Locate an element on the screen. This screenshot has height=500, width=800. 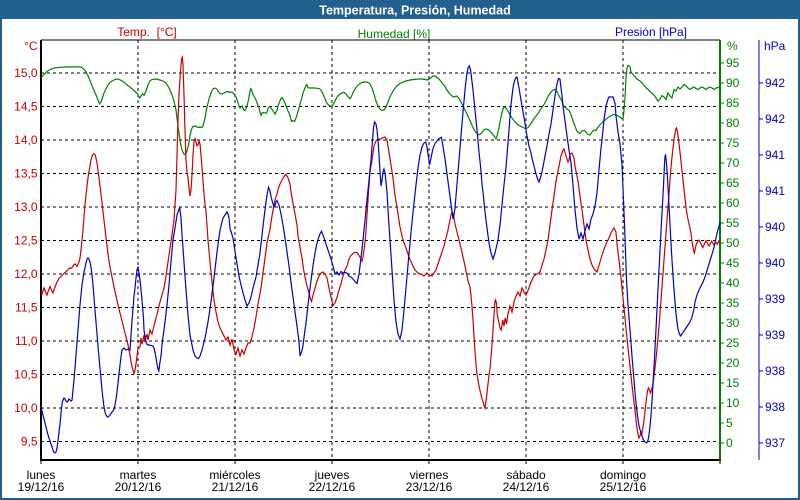
svg-text: 20/12/16 is located at coordinates (138, 487).